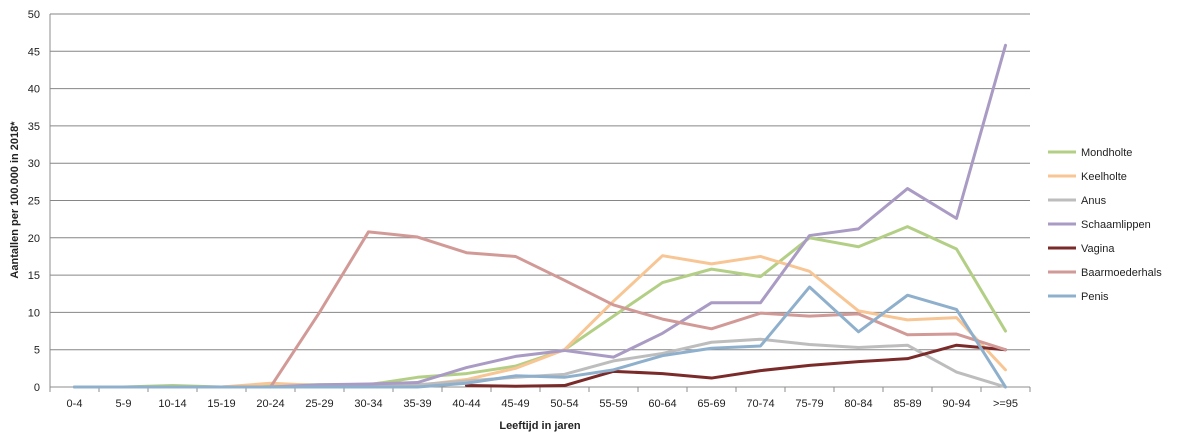  I want to click on legend-label: Vagina, so click(1098, 249).